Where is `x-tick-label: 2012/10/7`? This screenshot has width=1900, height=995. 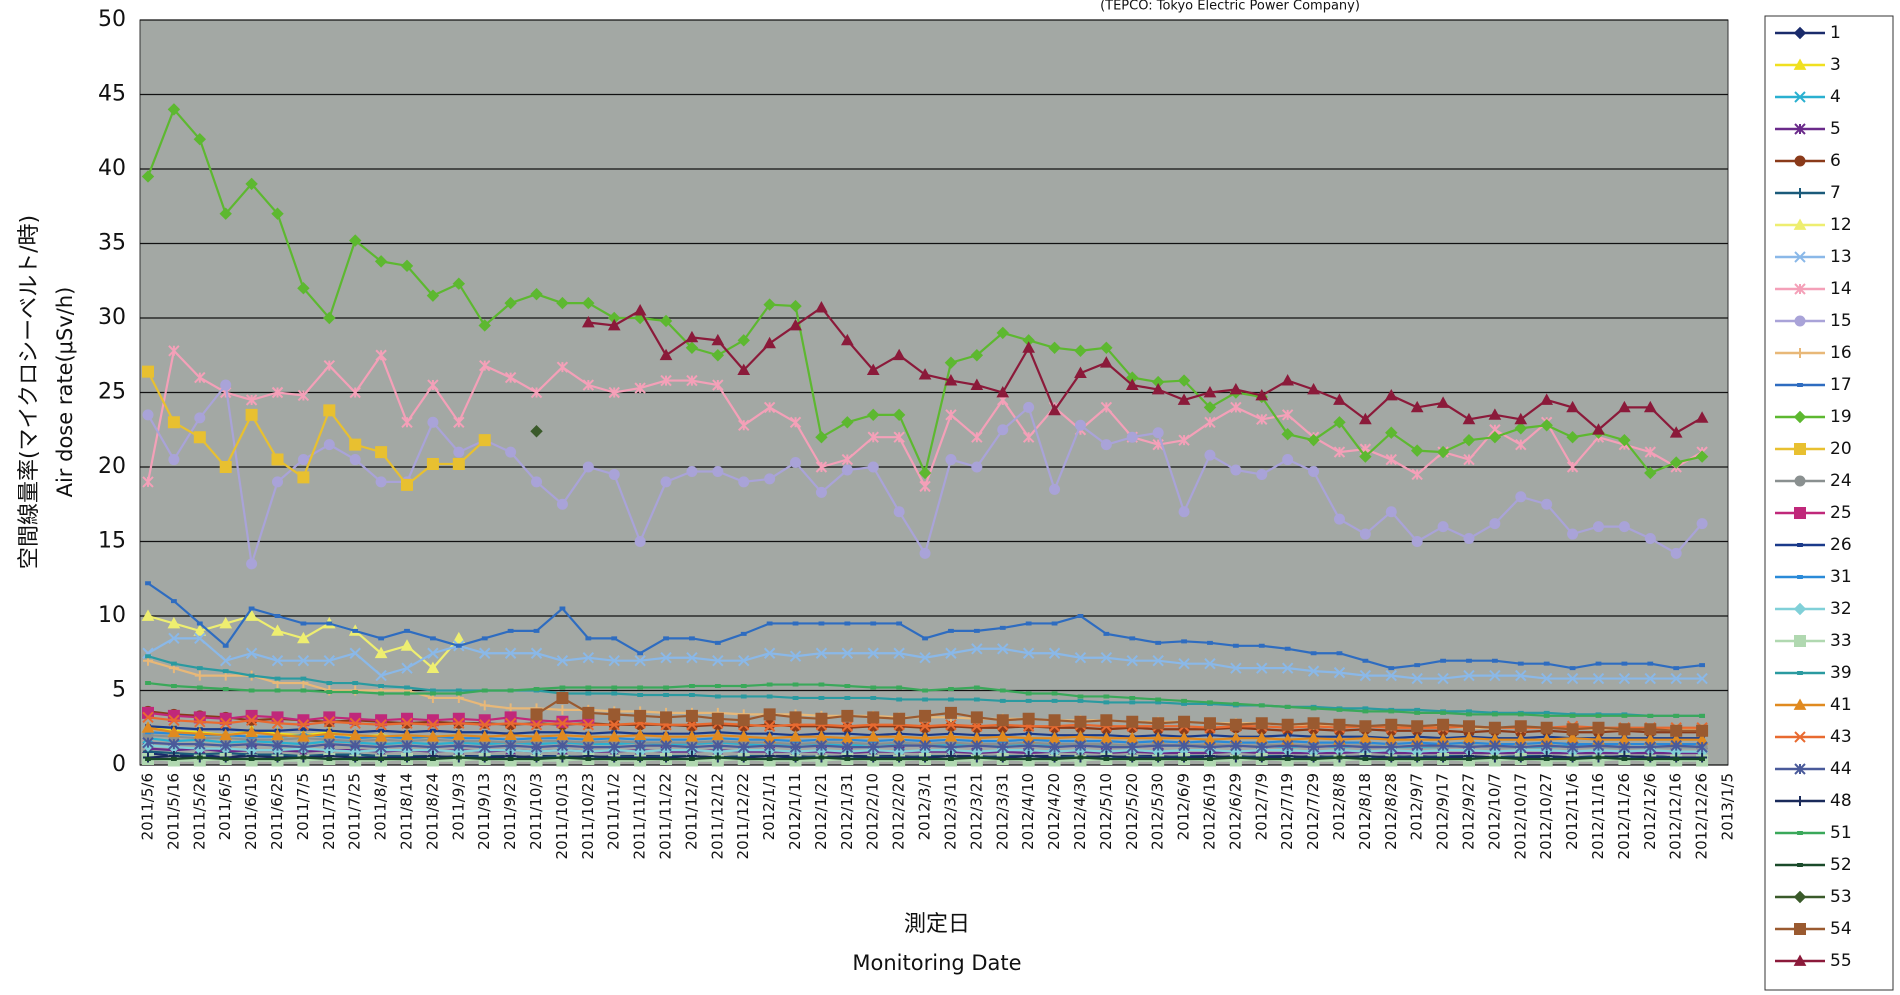
x-tick-label: 2012/10/7 is located at coordinates (1494, 811).